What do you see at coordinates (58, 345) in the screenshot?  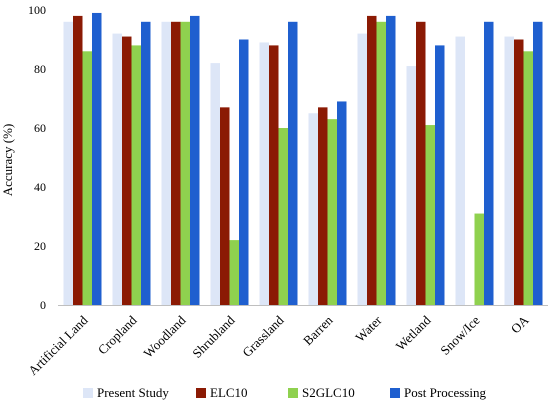 I see `x-tick-label: Artificial Land` at bounding box center [58, 345].